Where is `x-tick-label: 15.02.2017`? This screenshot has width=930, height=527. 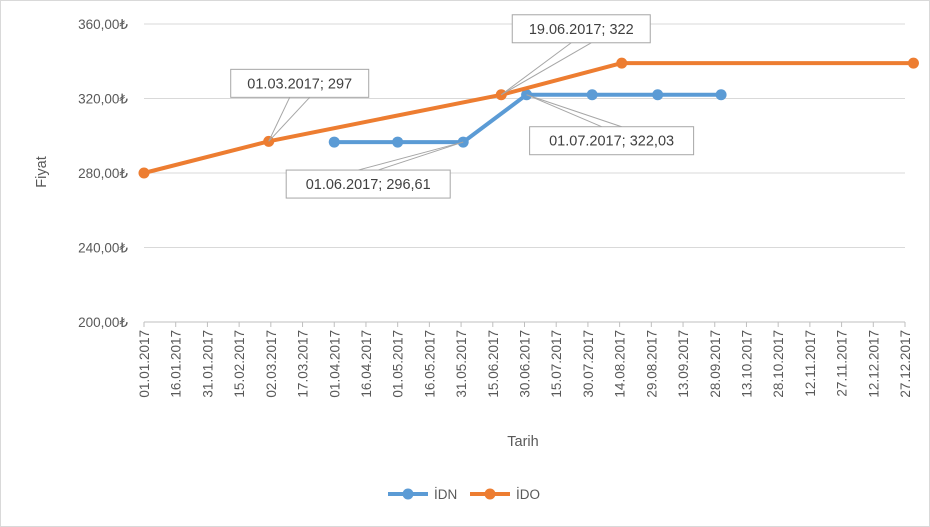 x-tick-label: 15.02.2017 is located at coordinates (239, 364).